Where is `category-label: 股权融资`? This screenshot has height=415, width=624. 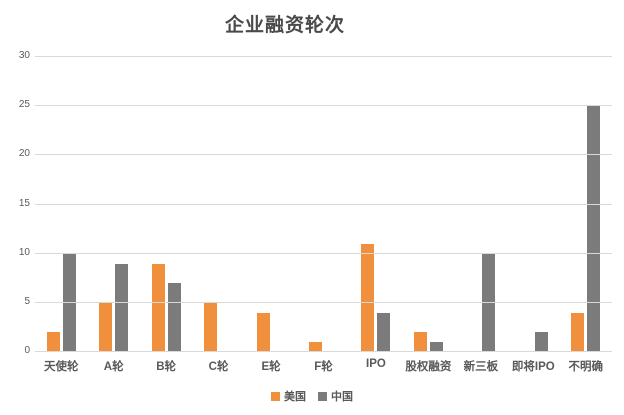 category-label: 股权融资 is located at coordinates (428, 367).